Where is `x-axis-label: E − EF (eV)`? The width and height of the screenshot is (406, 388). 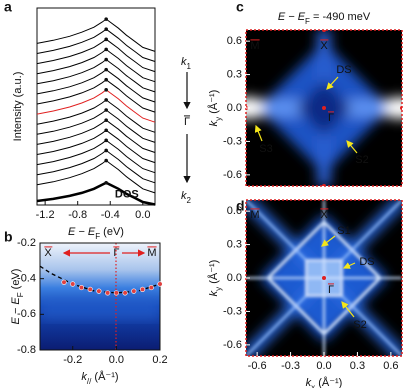 x-axis-label: E − EF (eV) is located at coordinates (96, 233).